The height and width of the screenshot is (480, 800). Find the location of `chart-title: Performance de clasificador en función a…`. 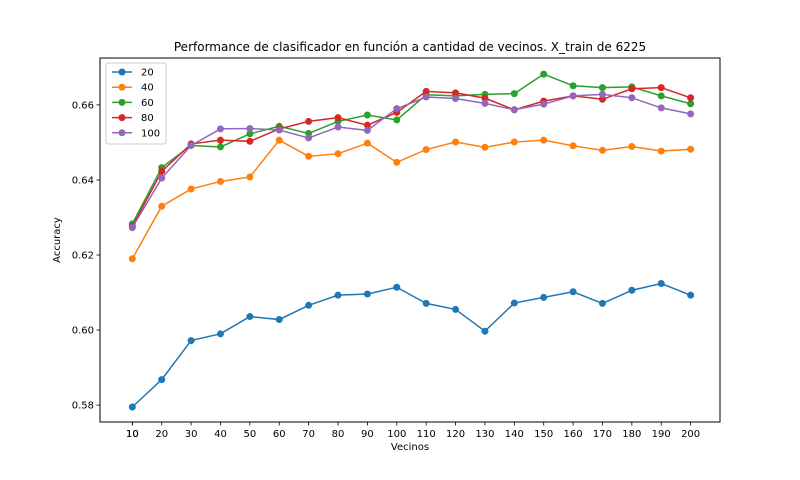

chart-title: Performance de clasificador en función a… is located at coordinates (410, 47).